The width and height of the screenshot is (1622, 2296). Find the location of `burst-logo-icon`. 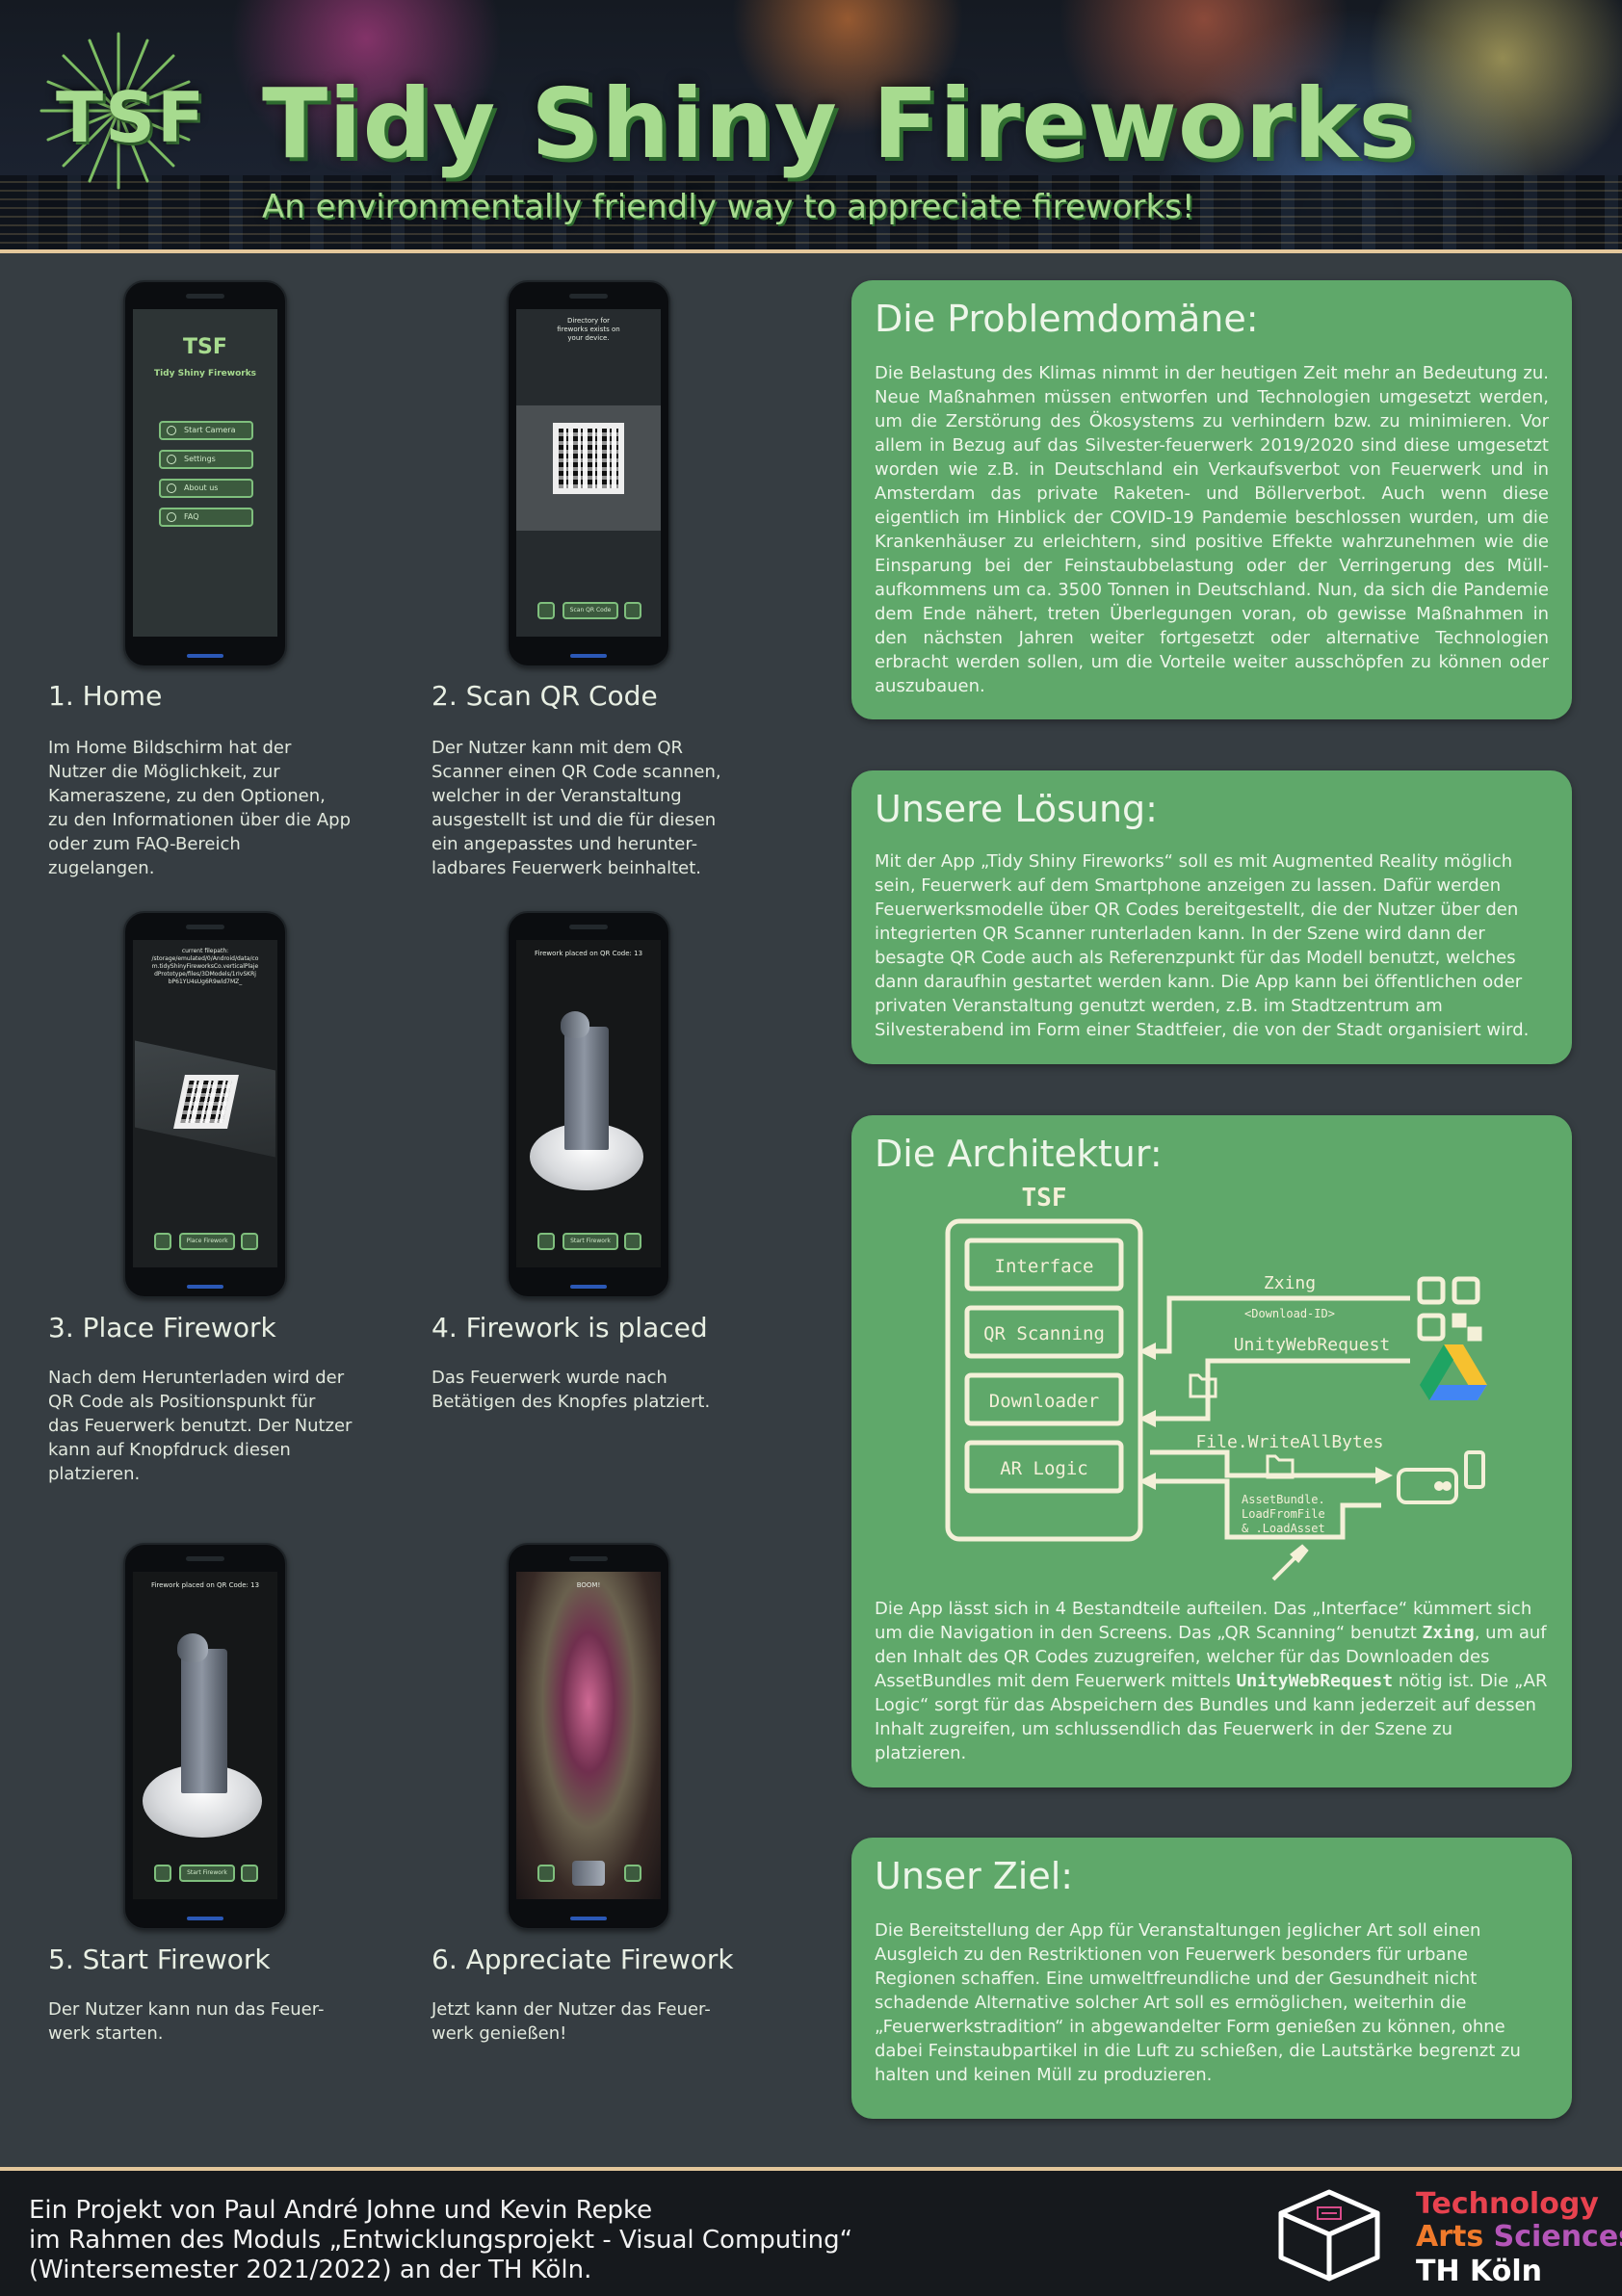

burst-logo-icon is located at coordinates (118, 111).